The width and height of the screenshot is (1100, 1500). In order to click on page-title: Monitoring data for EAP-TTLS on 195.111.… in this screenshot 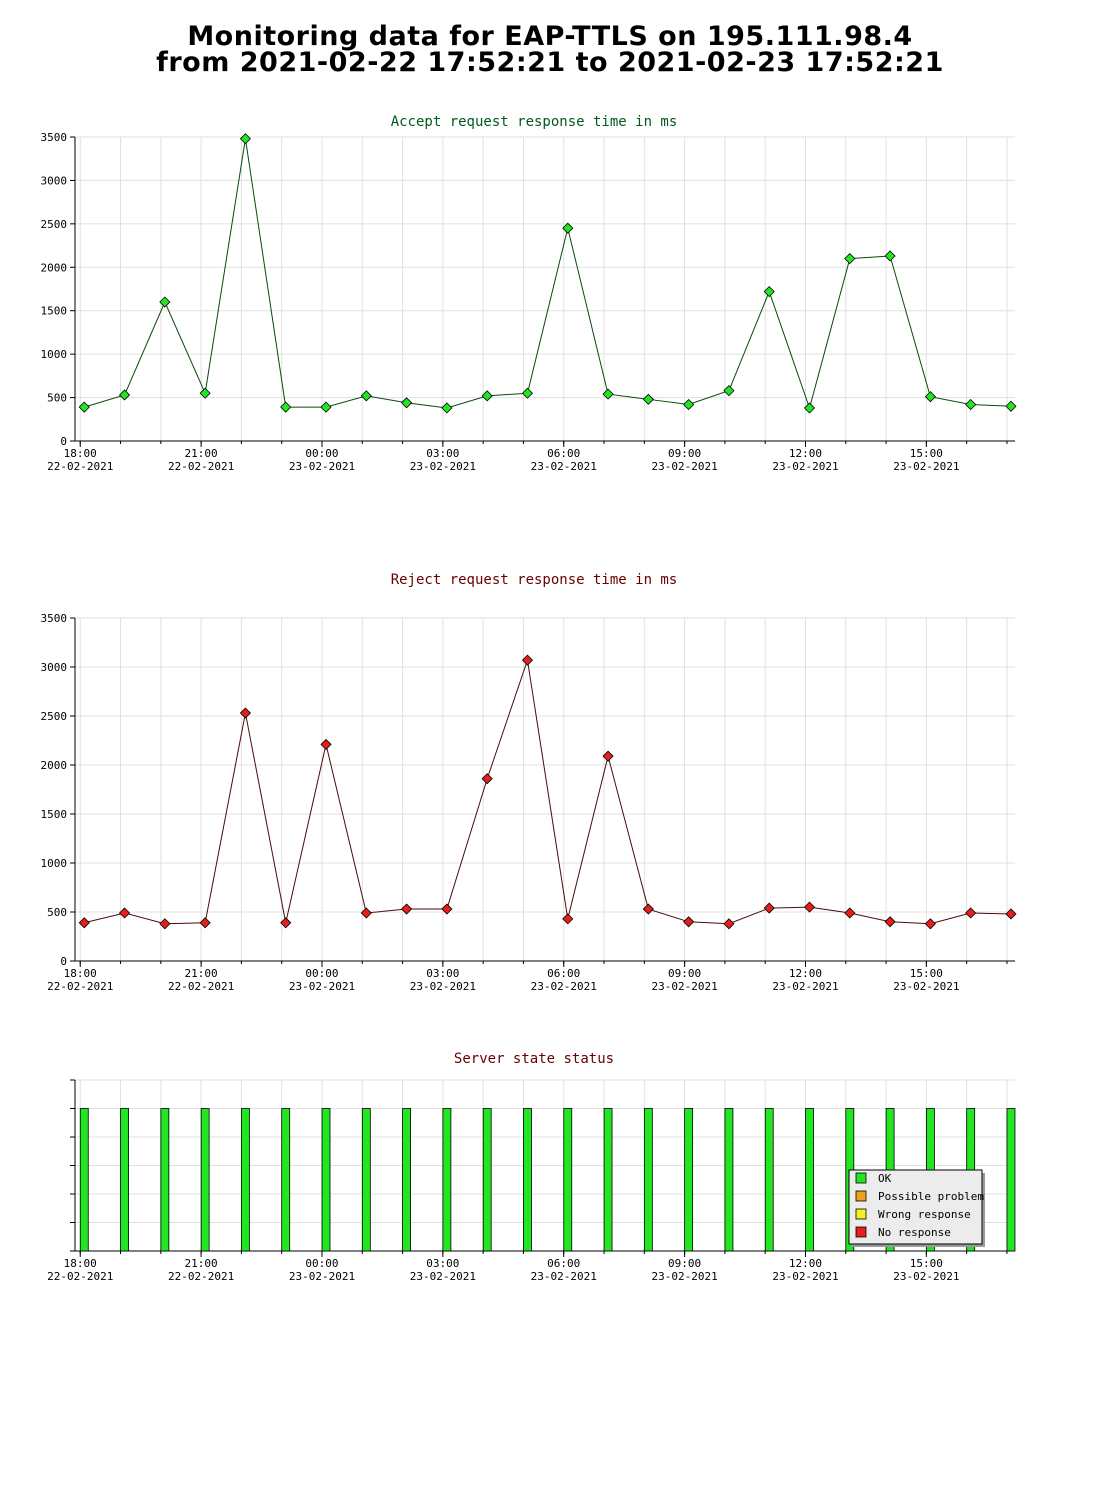, I will do `click(550, 48)`.